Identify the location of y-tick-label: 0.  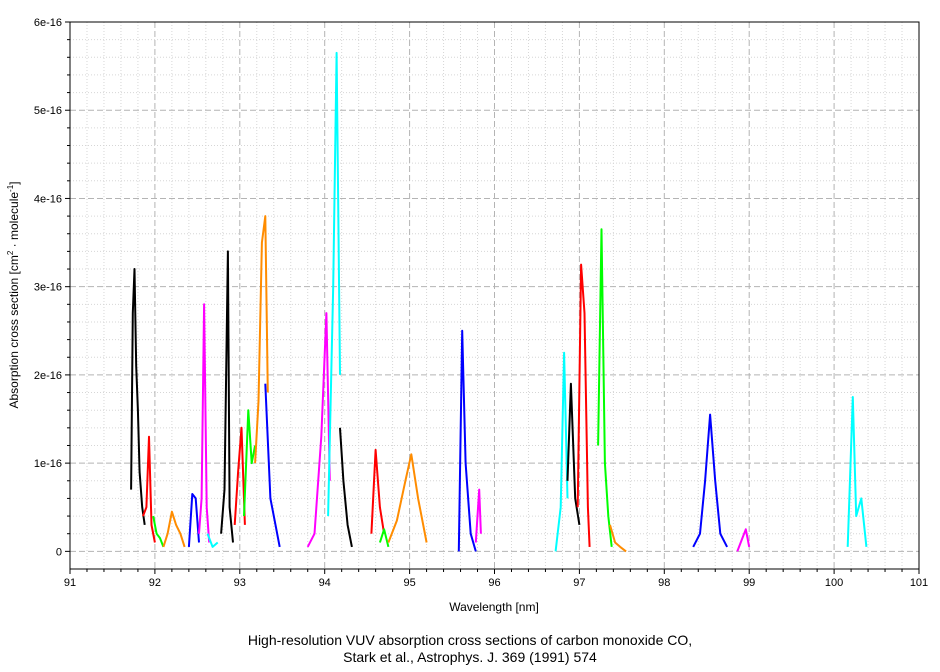
(59, 552).